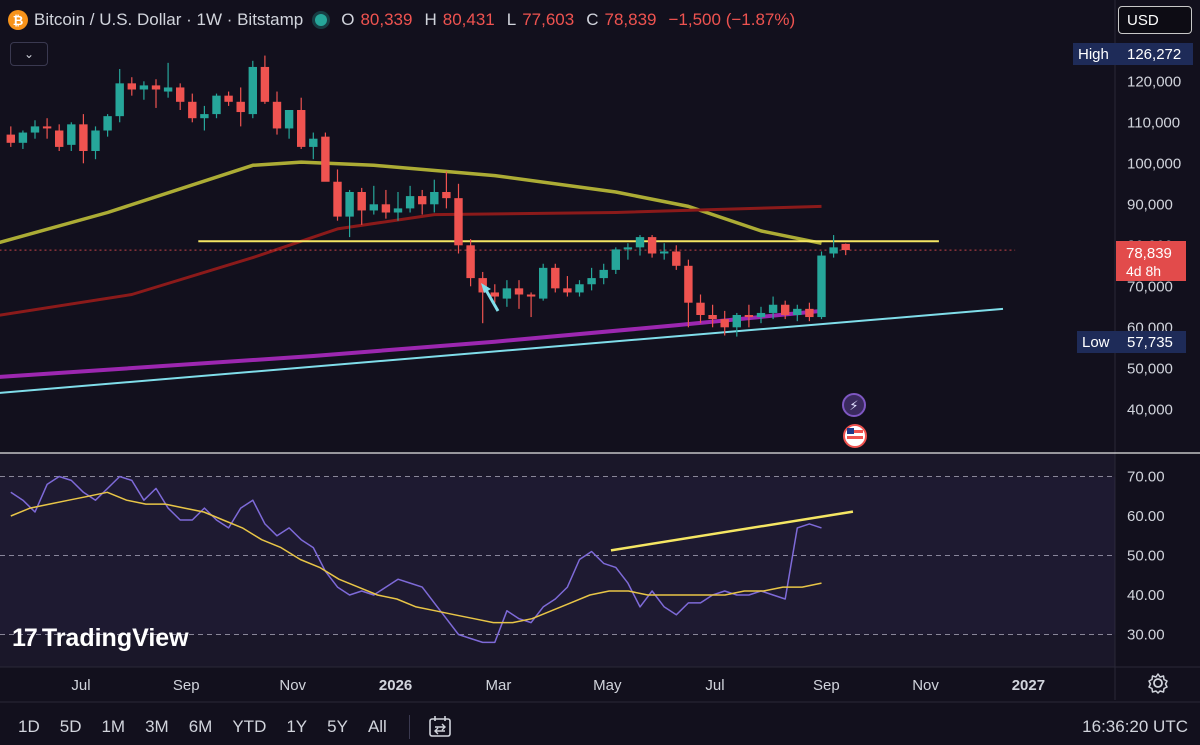  I want to click on brand-name: TradingView, so click(115, 638).